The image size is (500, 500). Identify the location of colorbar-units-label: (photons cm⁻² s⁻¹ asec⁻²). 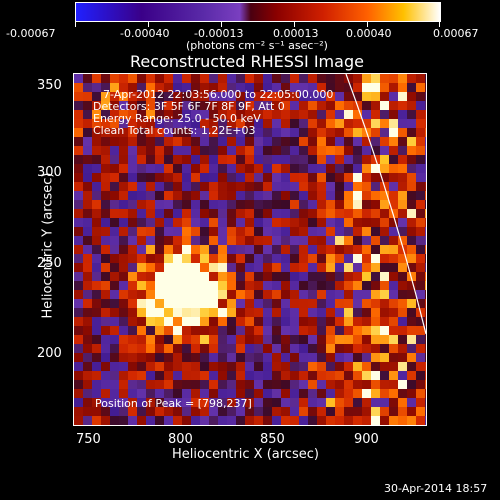
(257, 45).